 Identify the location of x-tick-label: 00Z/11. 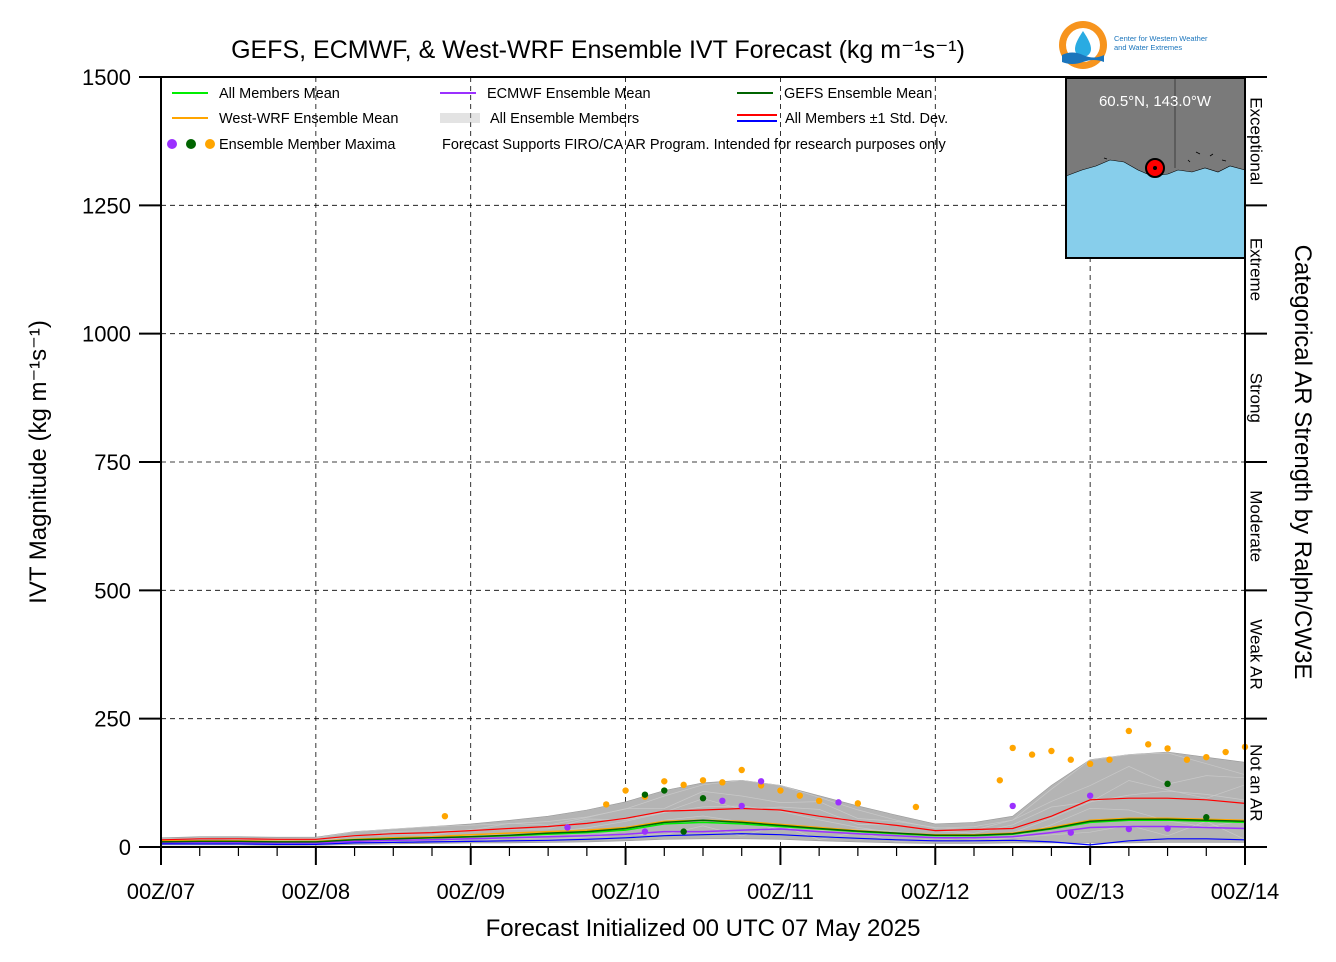
(780, 891).